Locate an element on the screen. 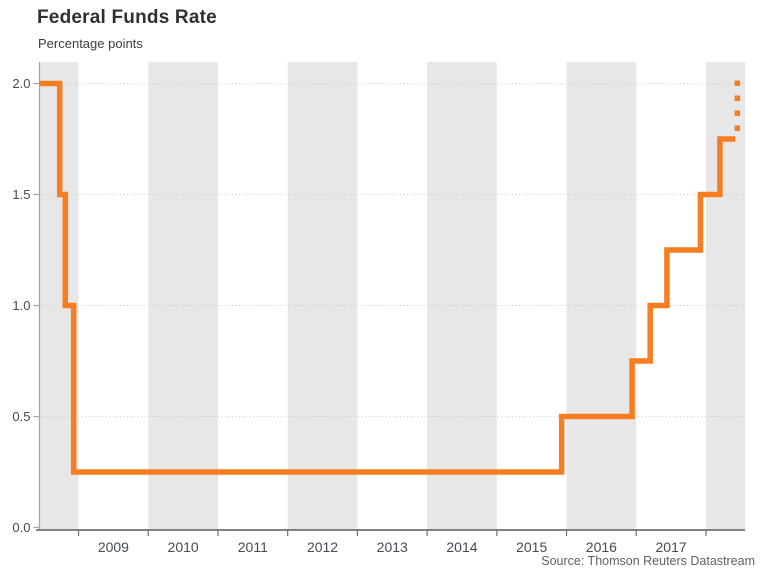  x-tick-label: 2012 is located at coordinates (322, 547).